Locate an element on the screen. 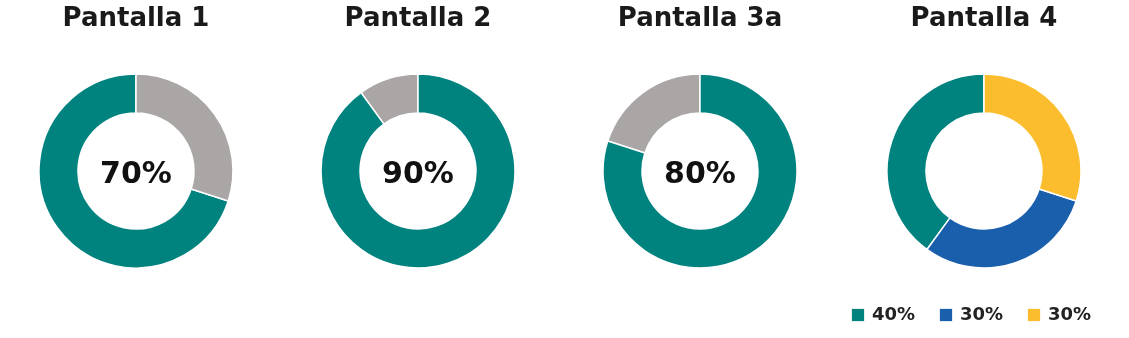 The image size is (1129, 338). chart-title: Pantalla 3a is located at coordinates (700, 17).